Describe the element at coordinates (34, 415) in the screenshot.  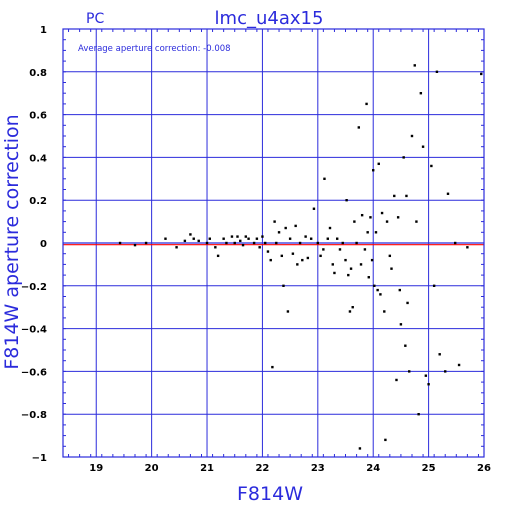
I see `y-tick-label: −0.8` at that location.